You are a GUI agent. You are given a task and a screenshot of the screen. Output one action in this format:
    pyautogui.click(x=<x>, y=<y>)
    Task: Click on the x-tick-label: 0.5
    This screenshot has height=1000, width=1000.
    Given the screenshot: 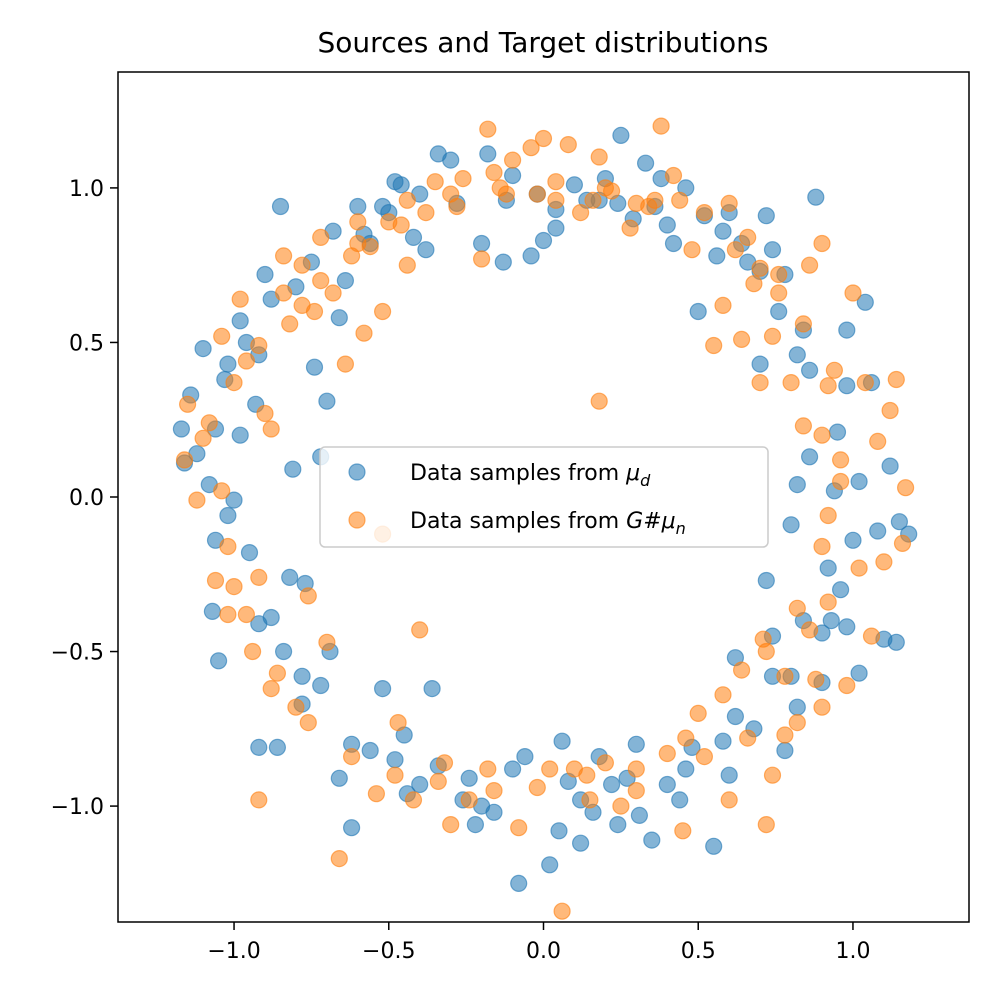 What is the action you would take?
    pyautogui.click(x=698, y=951)
    